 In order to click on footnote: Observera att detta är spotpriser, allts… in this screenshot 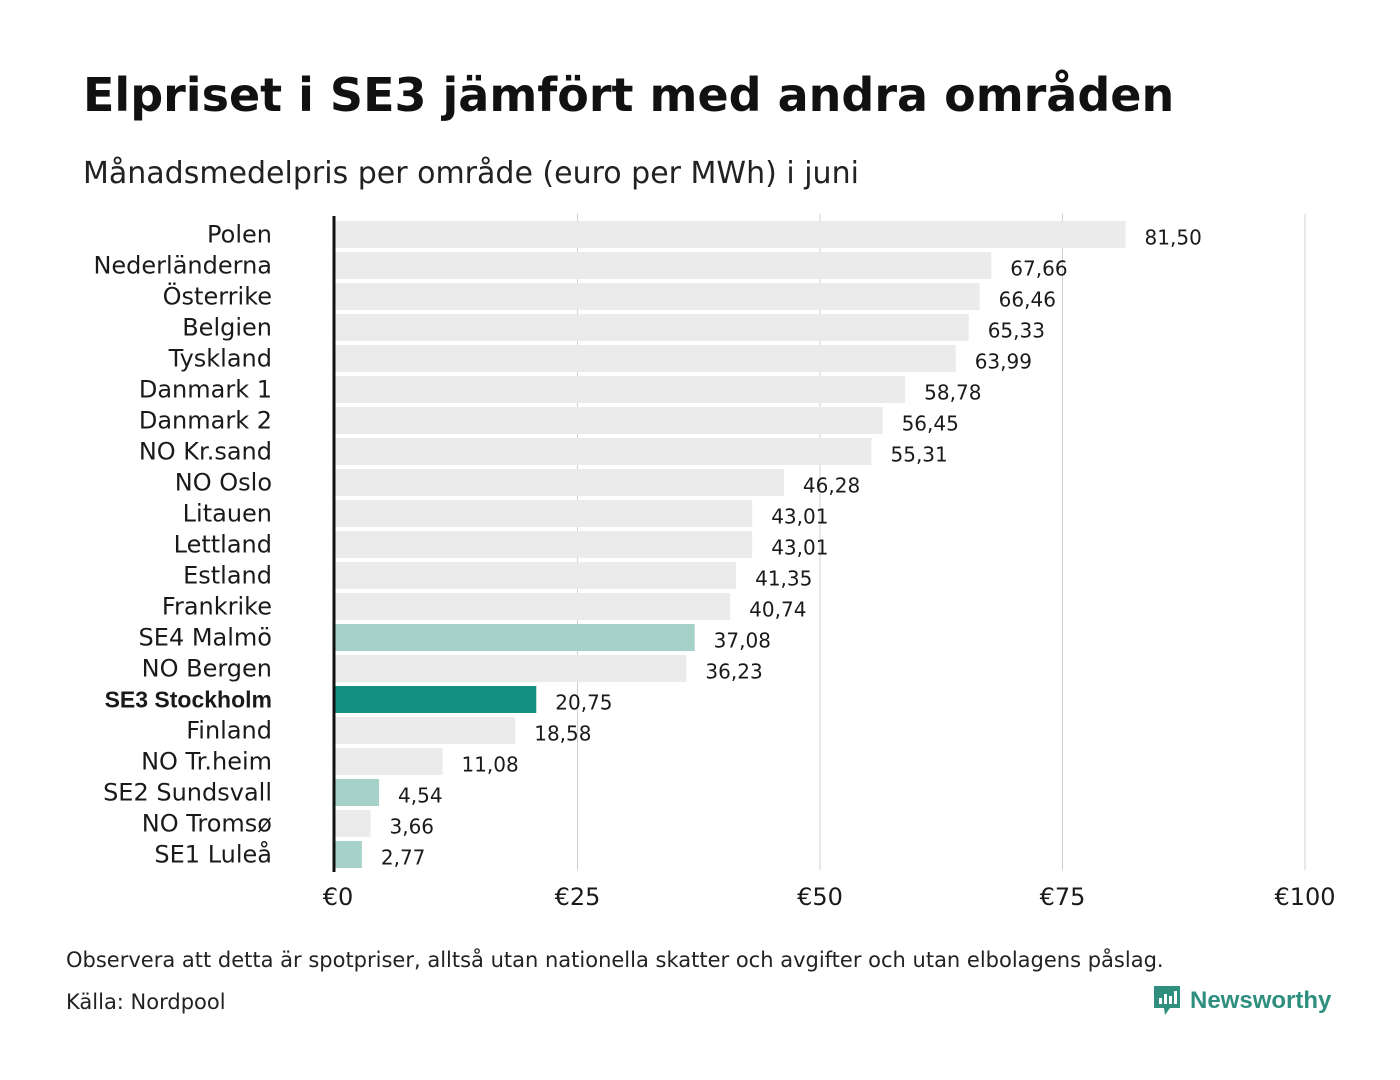, I will do `click(615, 960)`.